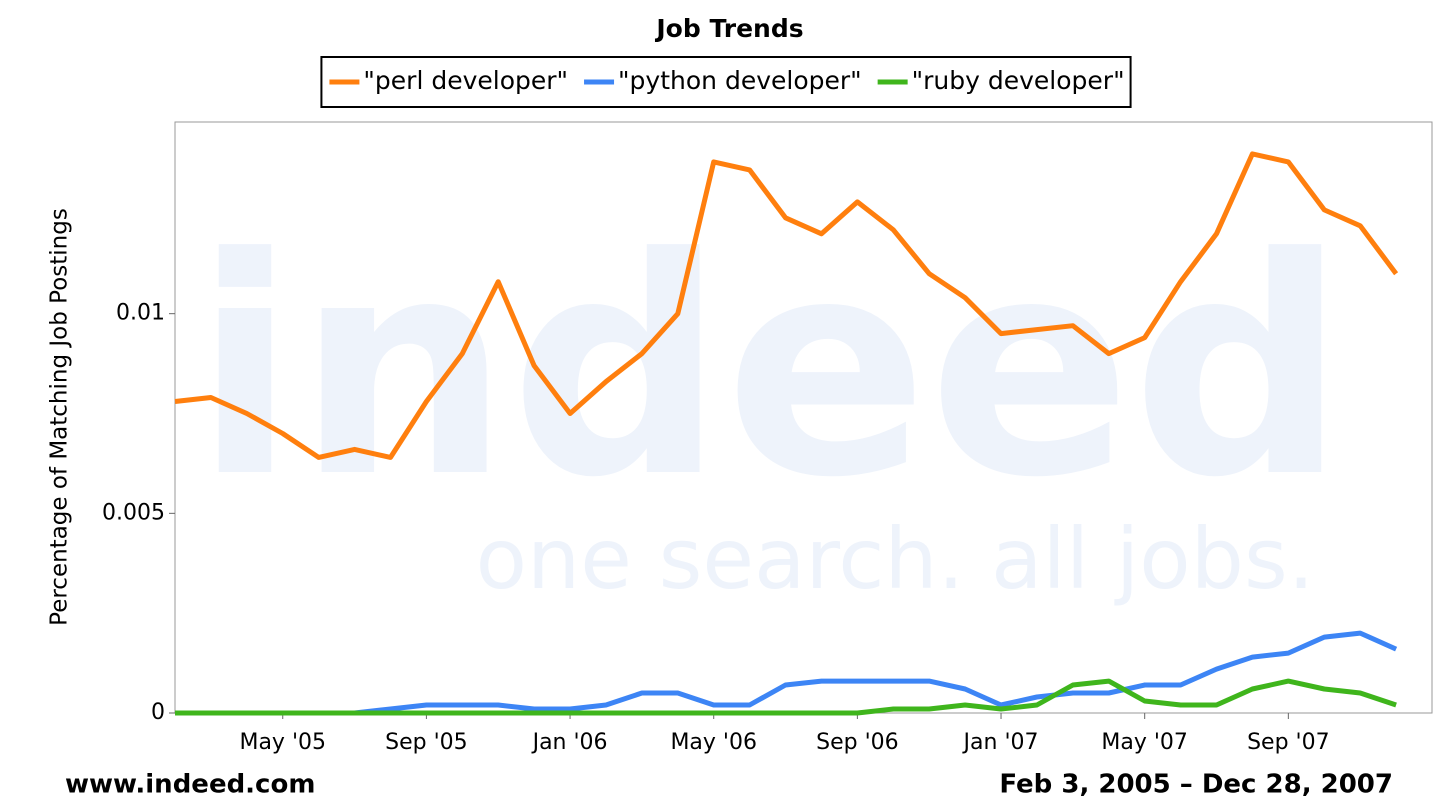  What do you see at coordinates (1018, 80) in the screenshot?
I see `legend-label: "ruby developer"` at bounding box center [1018, 80].